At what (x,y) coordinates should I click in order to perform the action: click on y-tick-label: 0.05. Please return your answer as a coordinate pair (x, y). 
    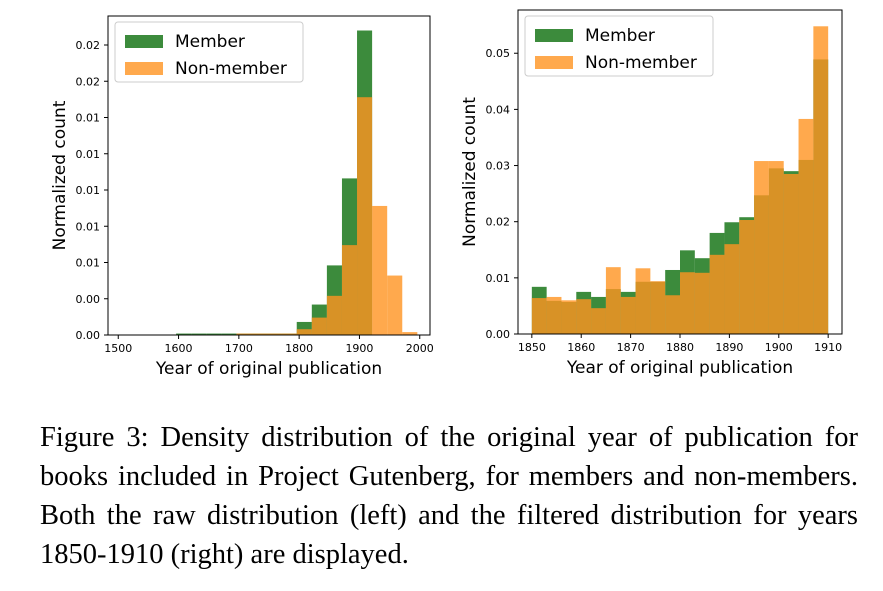
    Looking at the image, I should click on (498, 53).